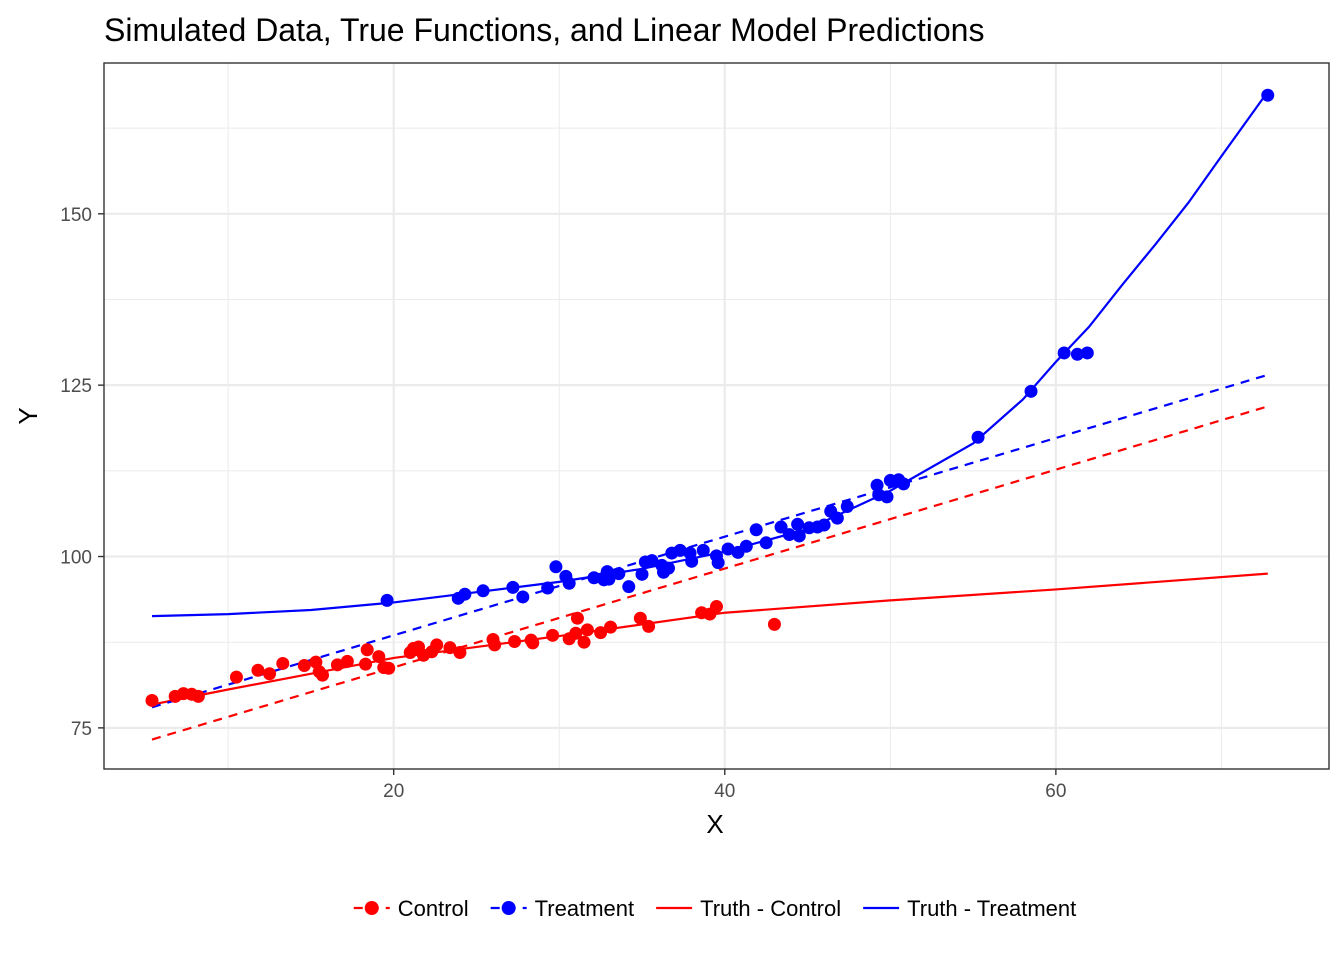  Describe the element at coordinates (81, 729) in the screenshot. I see `y-tick-label: 75` at that location.